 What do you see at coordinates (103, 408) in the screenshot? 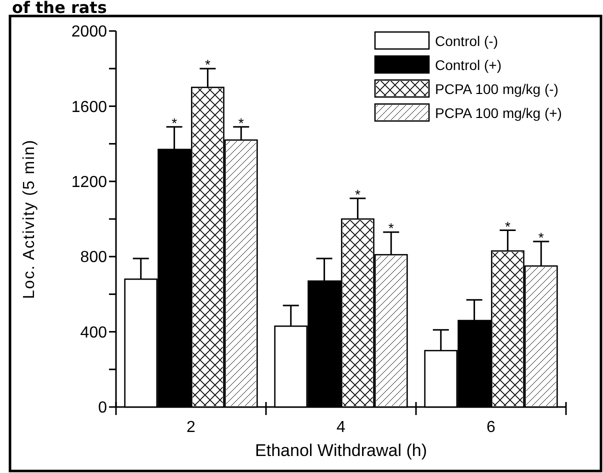
I see `y-tick-label: 0` at bounding box center [103, 408].